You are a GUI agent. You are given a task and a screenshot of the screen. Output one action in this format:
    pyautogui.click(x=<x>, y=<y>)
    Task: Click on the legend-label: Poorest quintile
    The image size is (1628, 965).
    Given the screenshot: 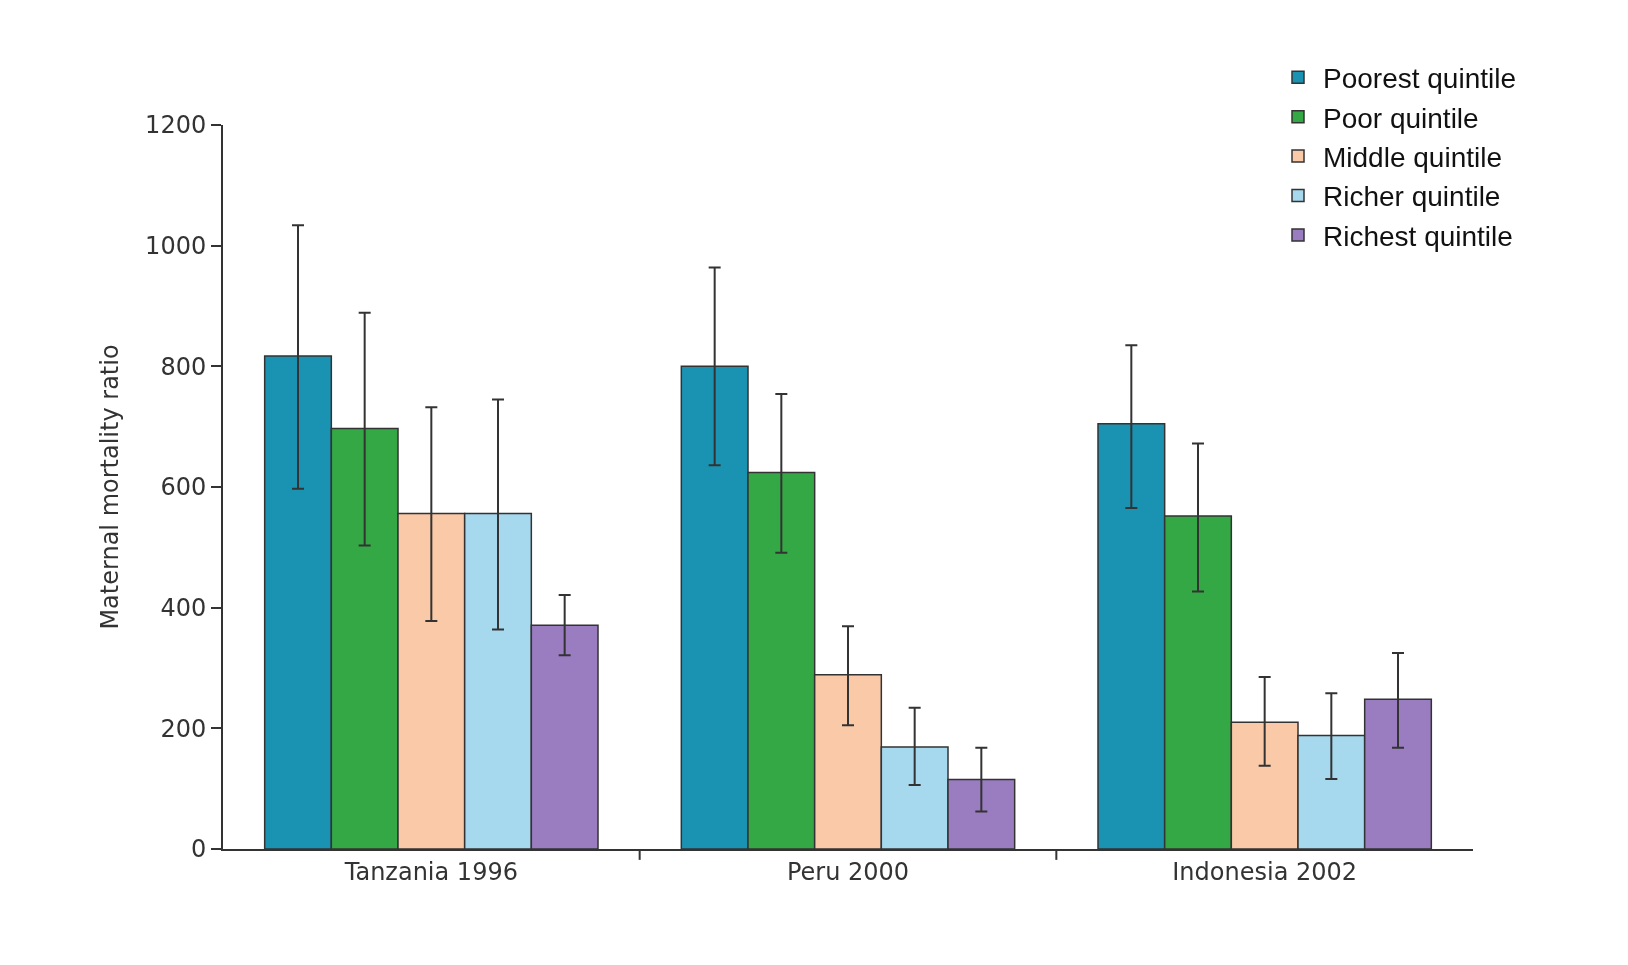 What is the action you would take?
    pyautogui.click(x=1420, y=79)
    